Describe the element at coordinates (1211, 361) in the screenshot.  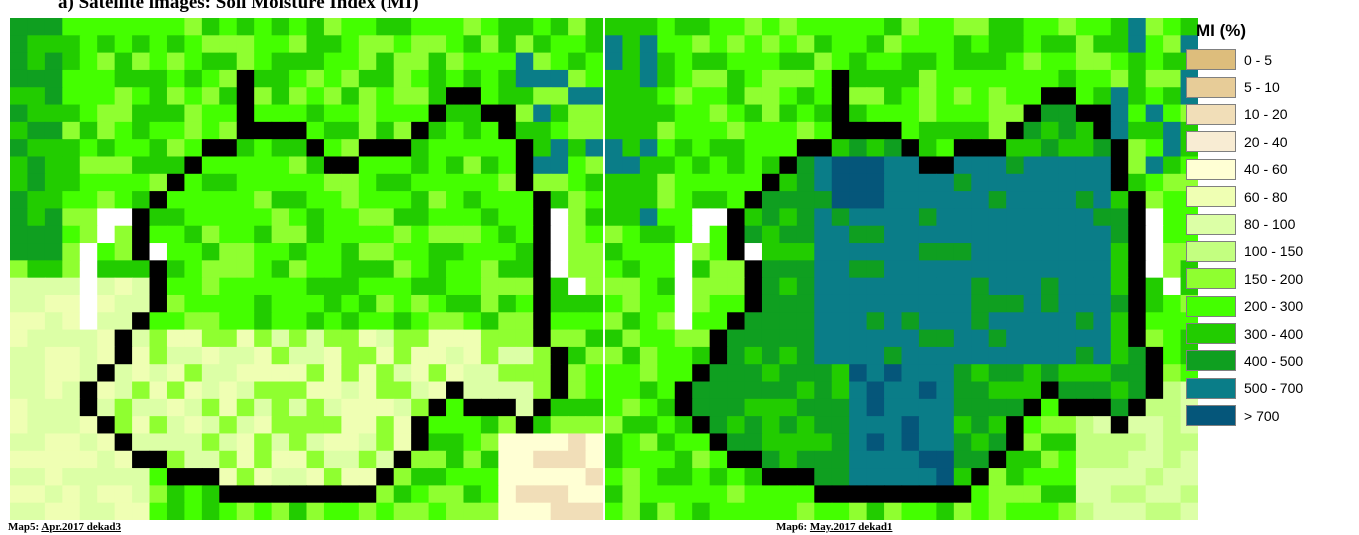
I see `legend-swatch` at that location.